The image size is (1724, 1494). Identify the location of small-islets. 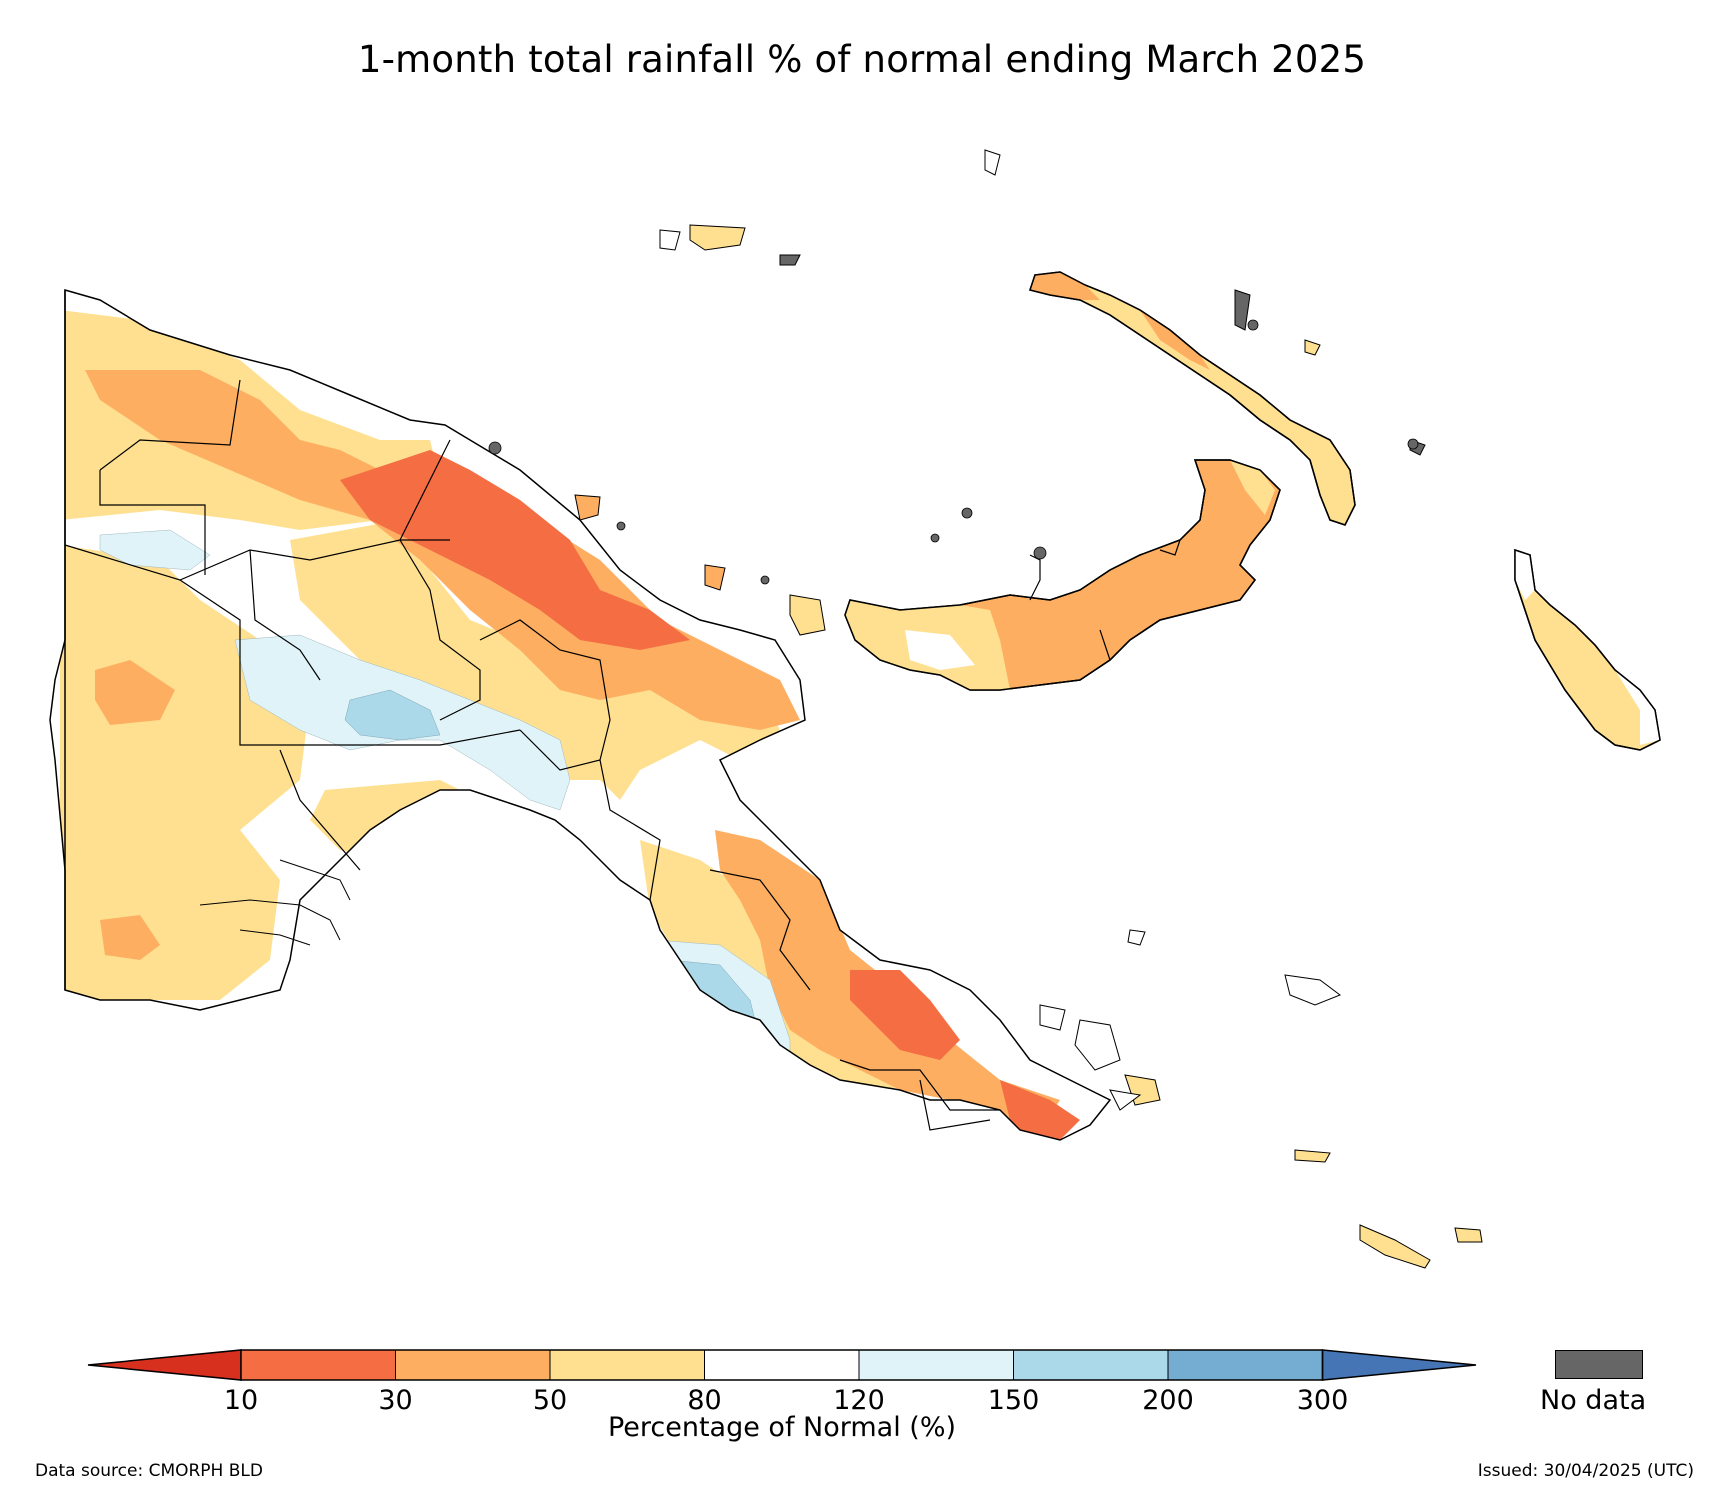
(953, 452).